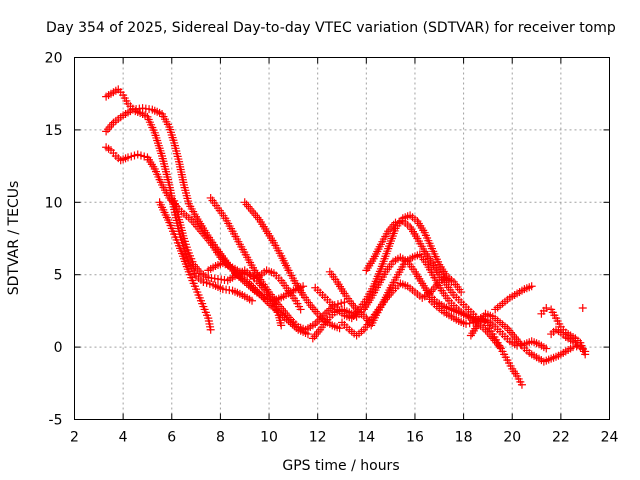 This screenshot has width=640, height=480. I want to click on x-tick-label: 24, so click(610, 438).